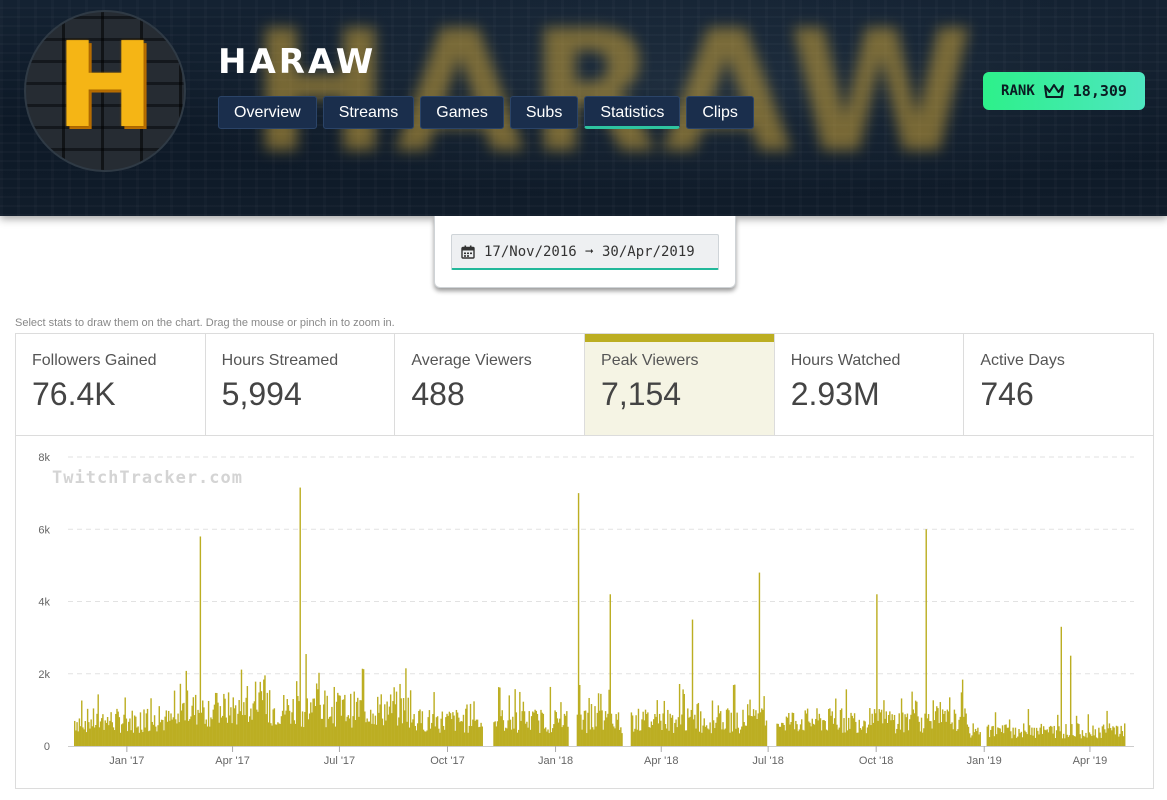  What do you see at coordinates (720, 112) in the screenshot?
I see `tab-clips: Clips` at bounding box center [720, 112].